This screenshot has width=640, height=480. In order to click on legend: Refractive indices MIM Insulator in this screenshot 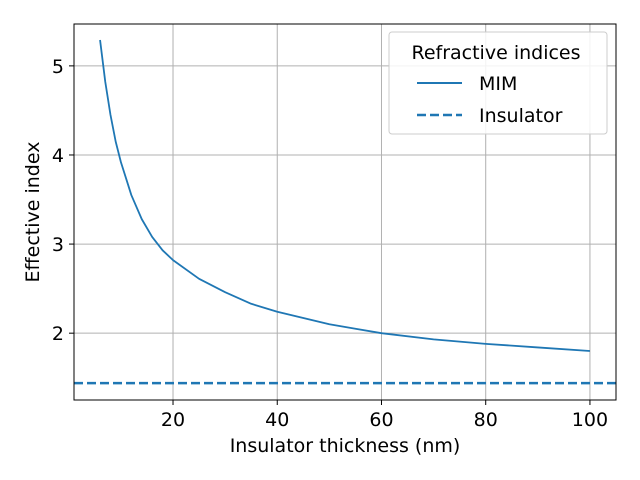, I will do `click(498, 83)`.